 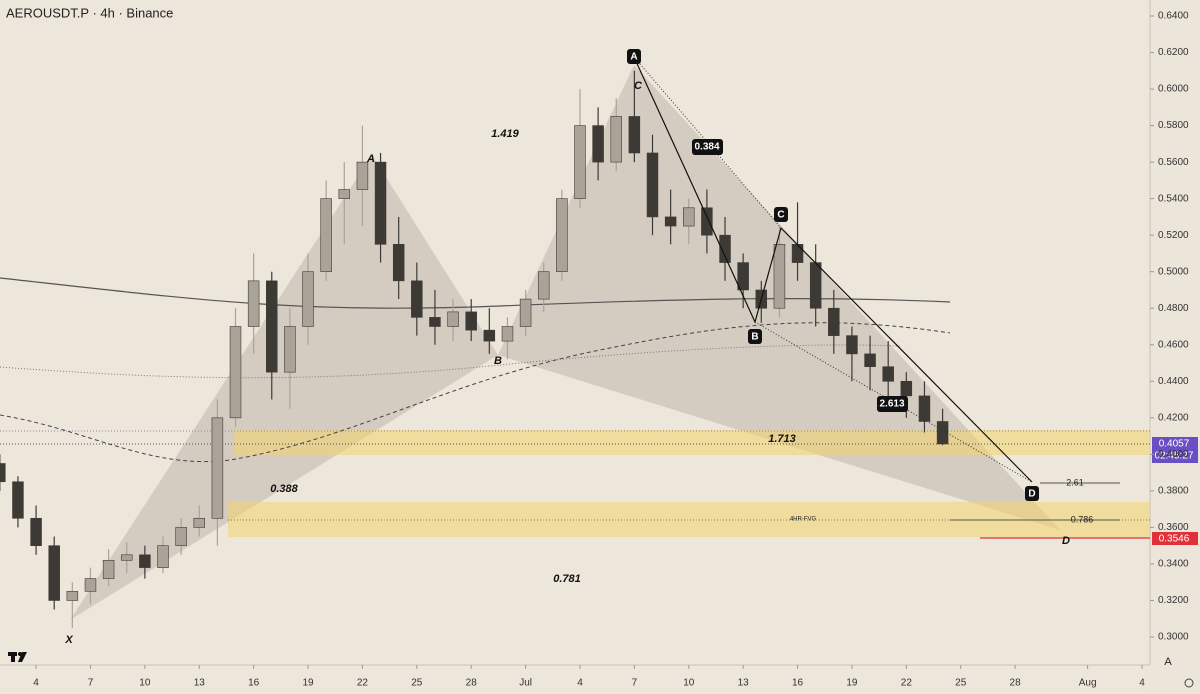 What do you see at coordinates (1174, 539) in the screenshot?
I see `stop-price: 0.3546` at bounding box center [1174, 539].